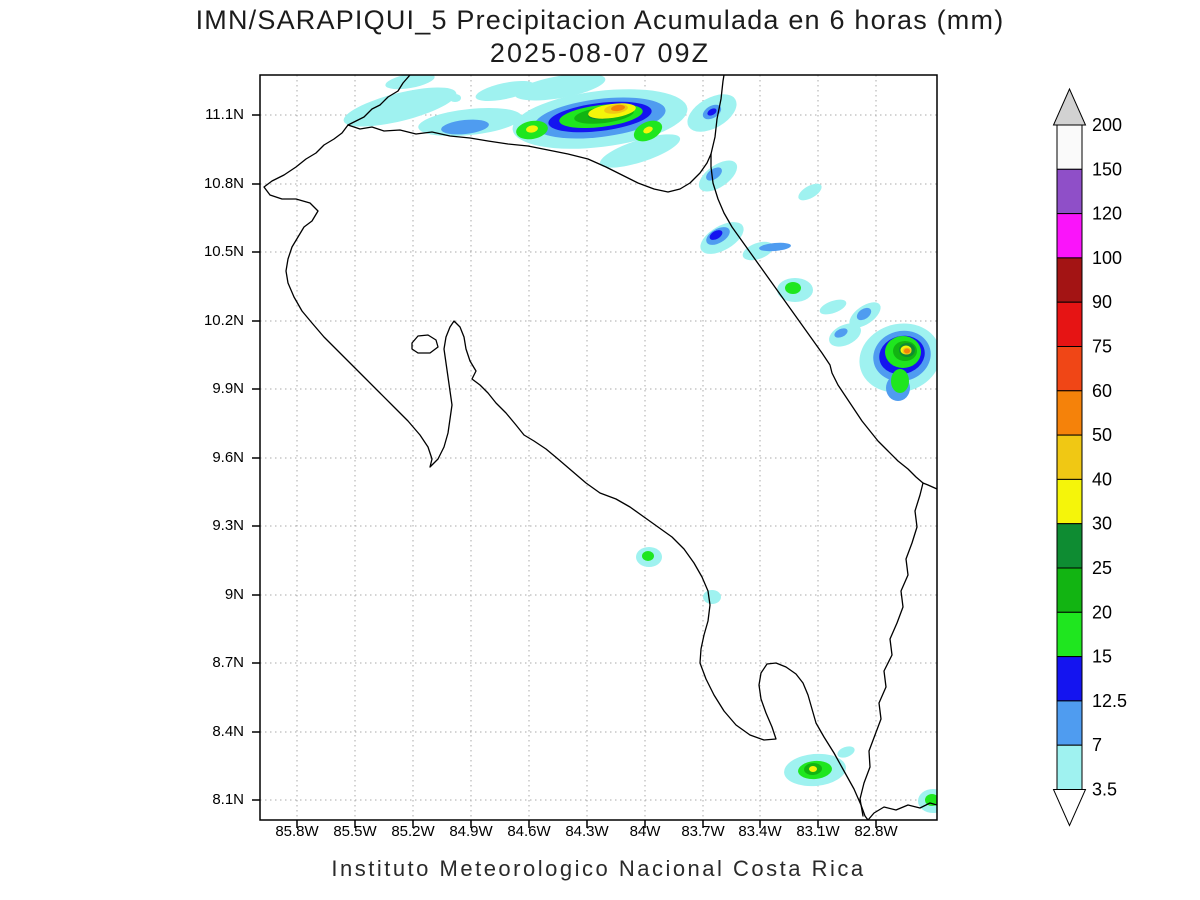 This screenshot has height=900, width=1200. What do you see at coordinates (1102, 435) in the screenshot?
I see `colorbar-tick-label: 50` at bounding box center [1102, 435].